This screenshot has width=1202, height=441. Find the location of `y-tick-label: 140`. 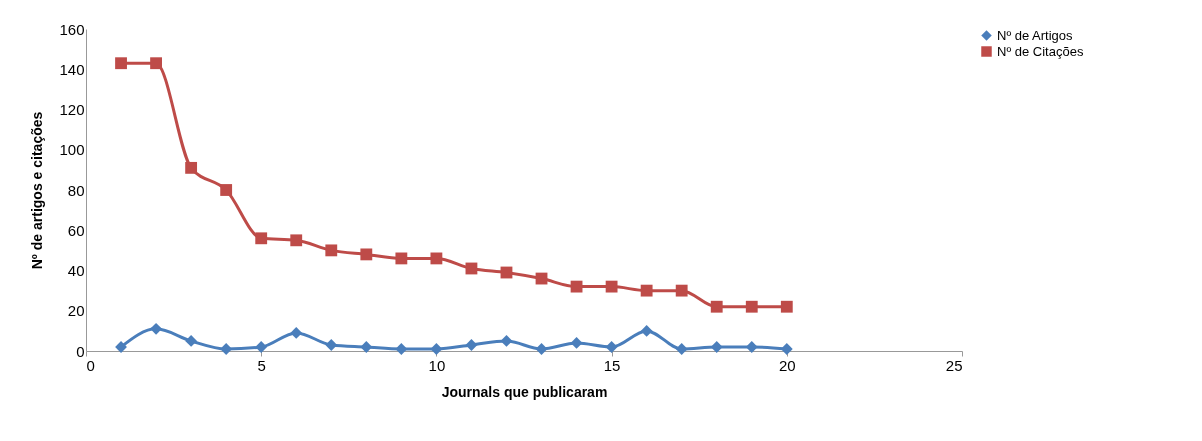

y-tick-label: 140 is located at coordinates (72, 69).